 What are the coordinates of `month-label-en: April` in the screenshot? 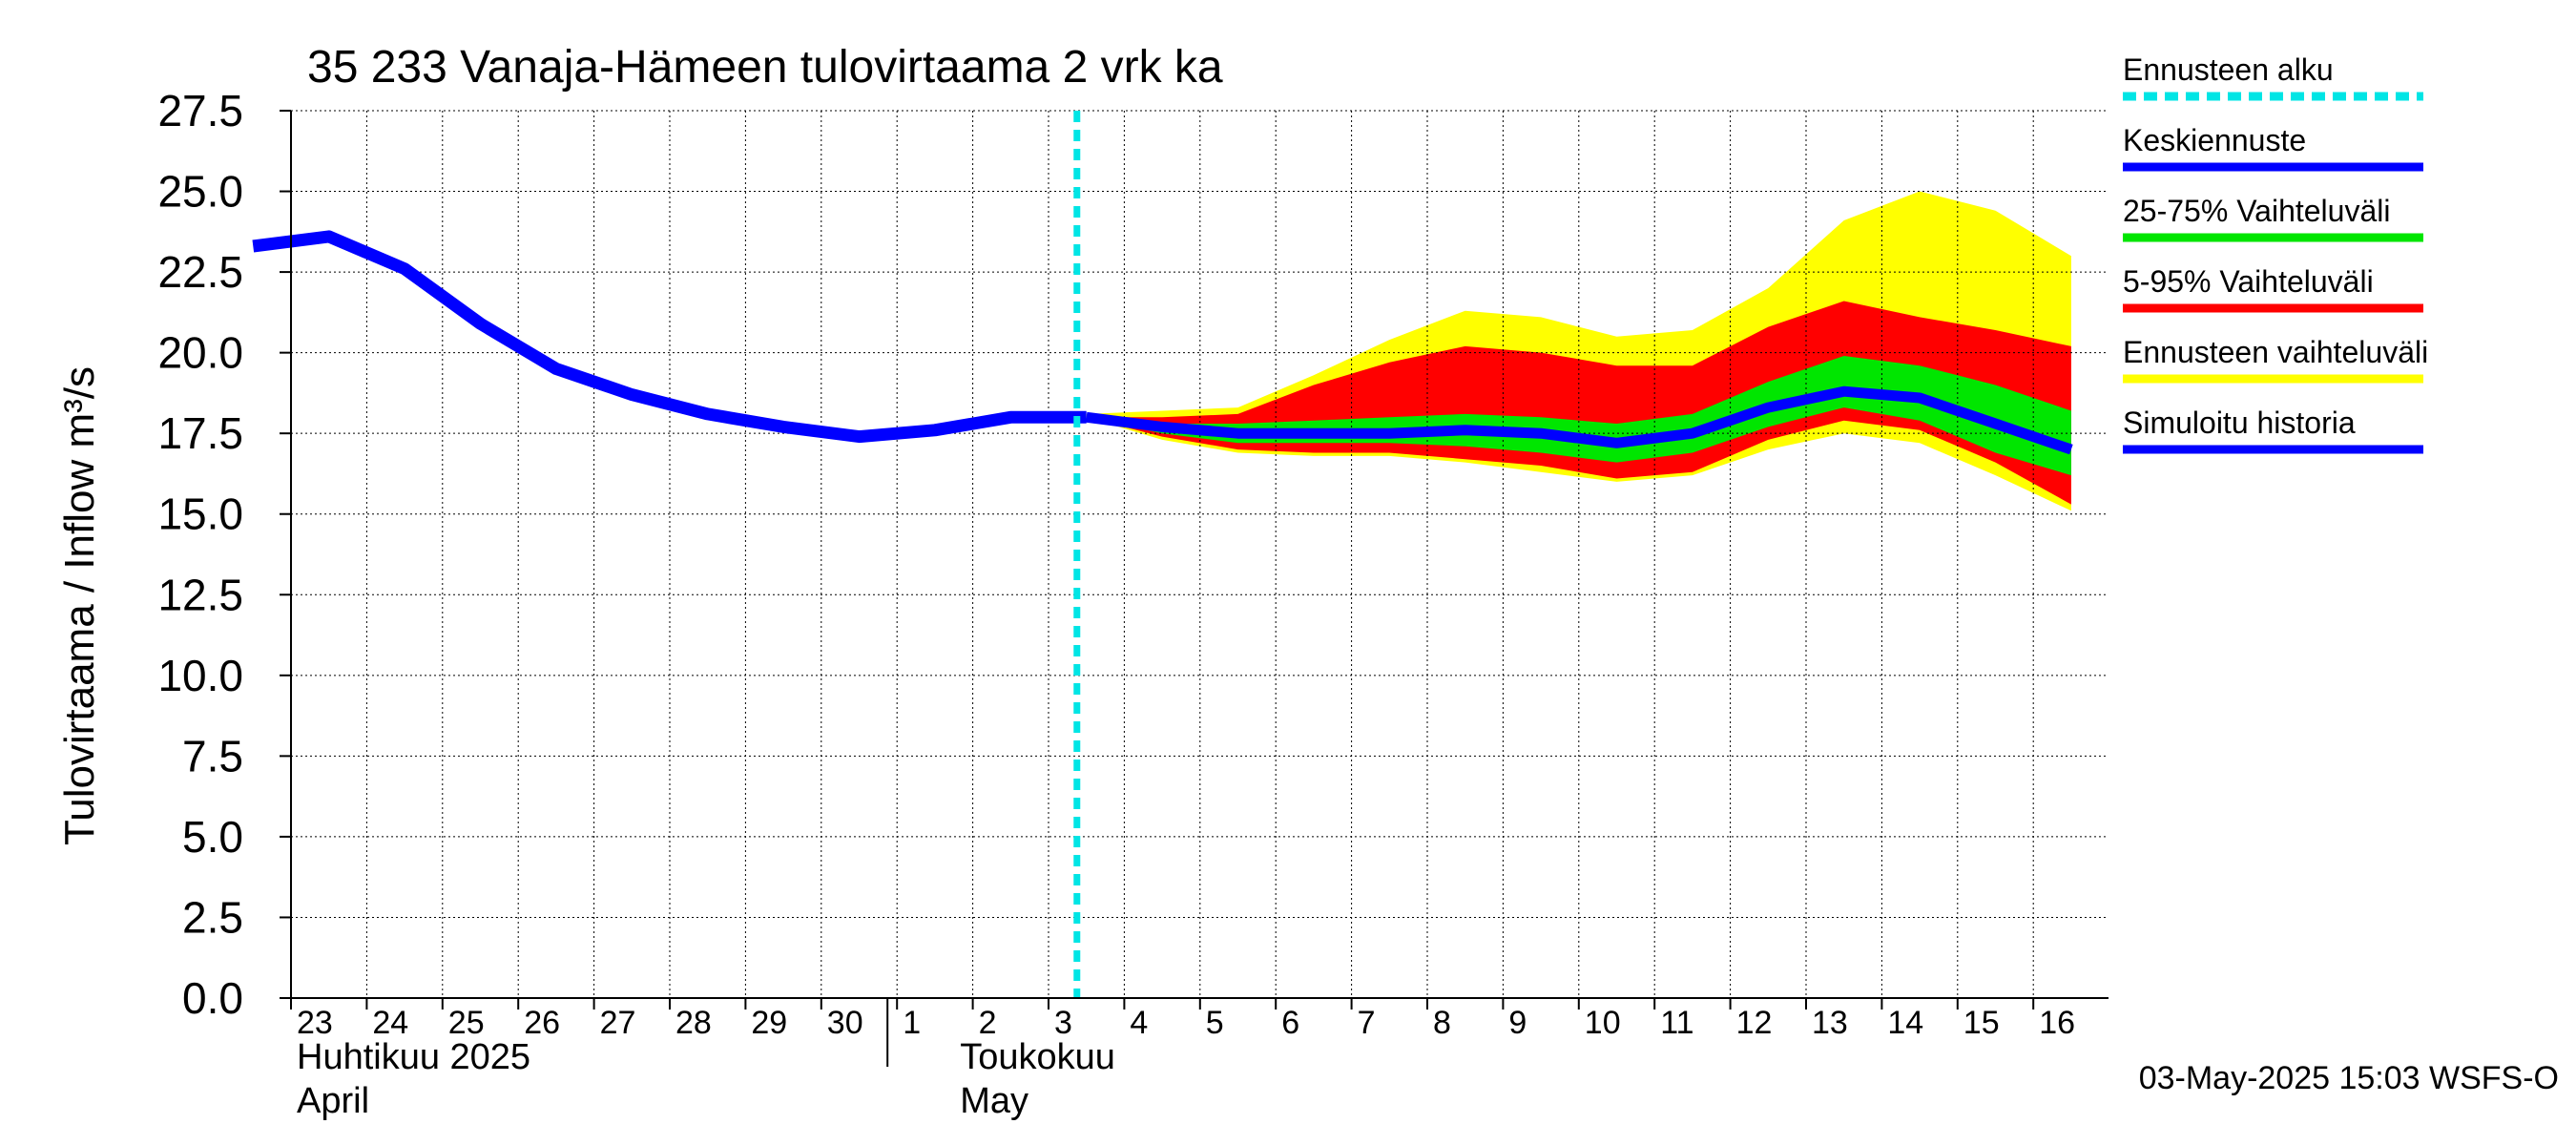 It's located at (333, 1101).